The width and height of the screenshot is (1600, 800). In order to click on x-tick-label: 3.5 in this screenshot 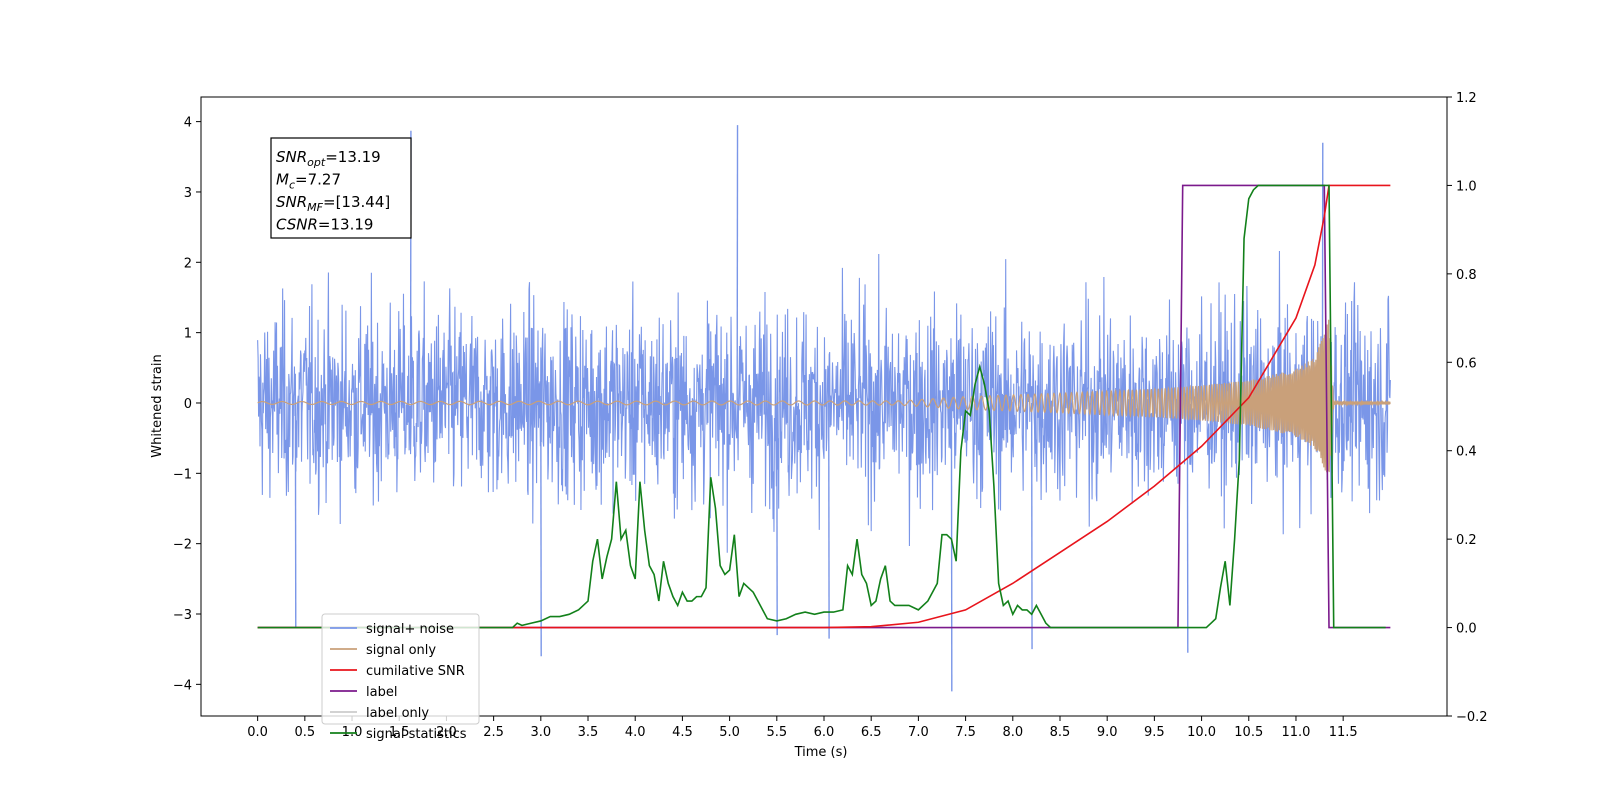, I will do `click(588, 732)`.